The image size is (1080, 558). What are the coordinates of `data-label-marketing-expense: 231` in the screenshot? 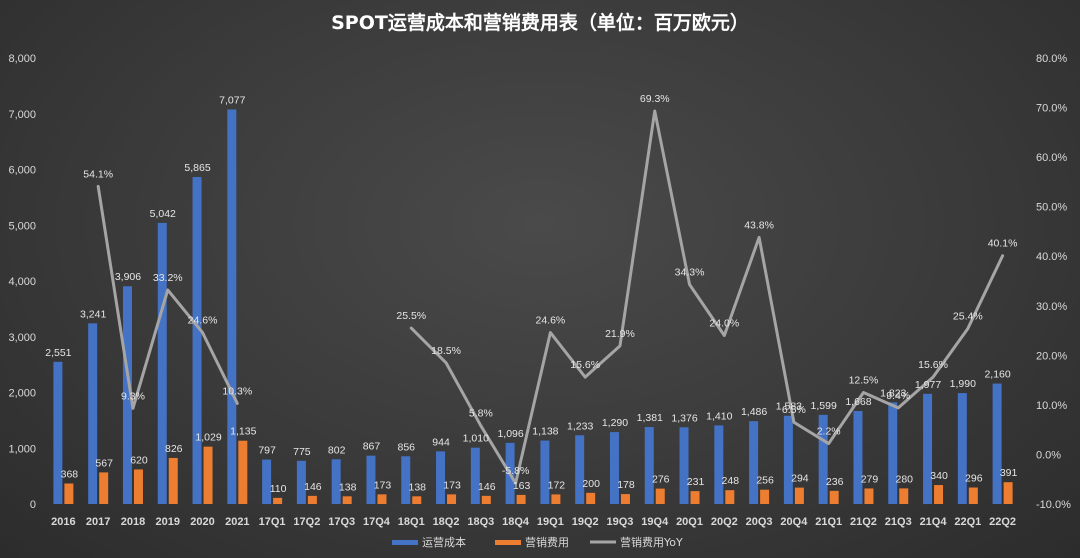 It's located at (696, 482).